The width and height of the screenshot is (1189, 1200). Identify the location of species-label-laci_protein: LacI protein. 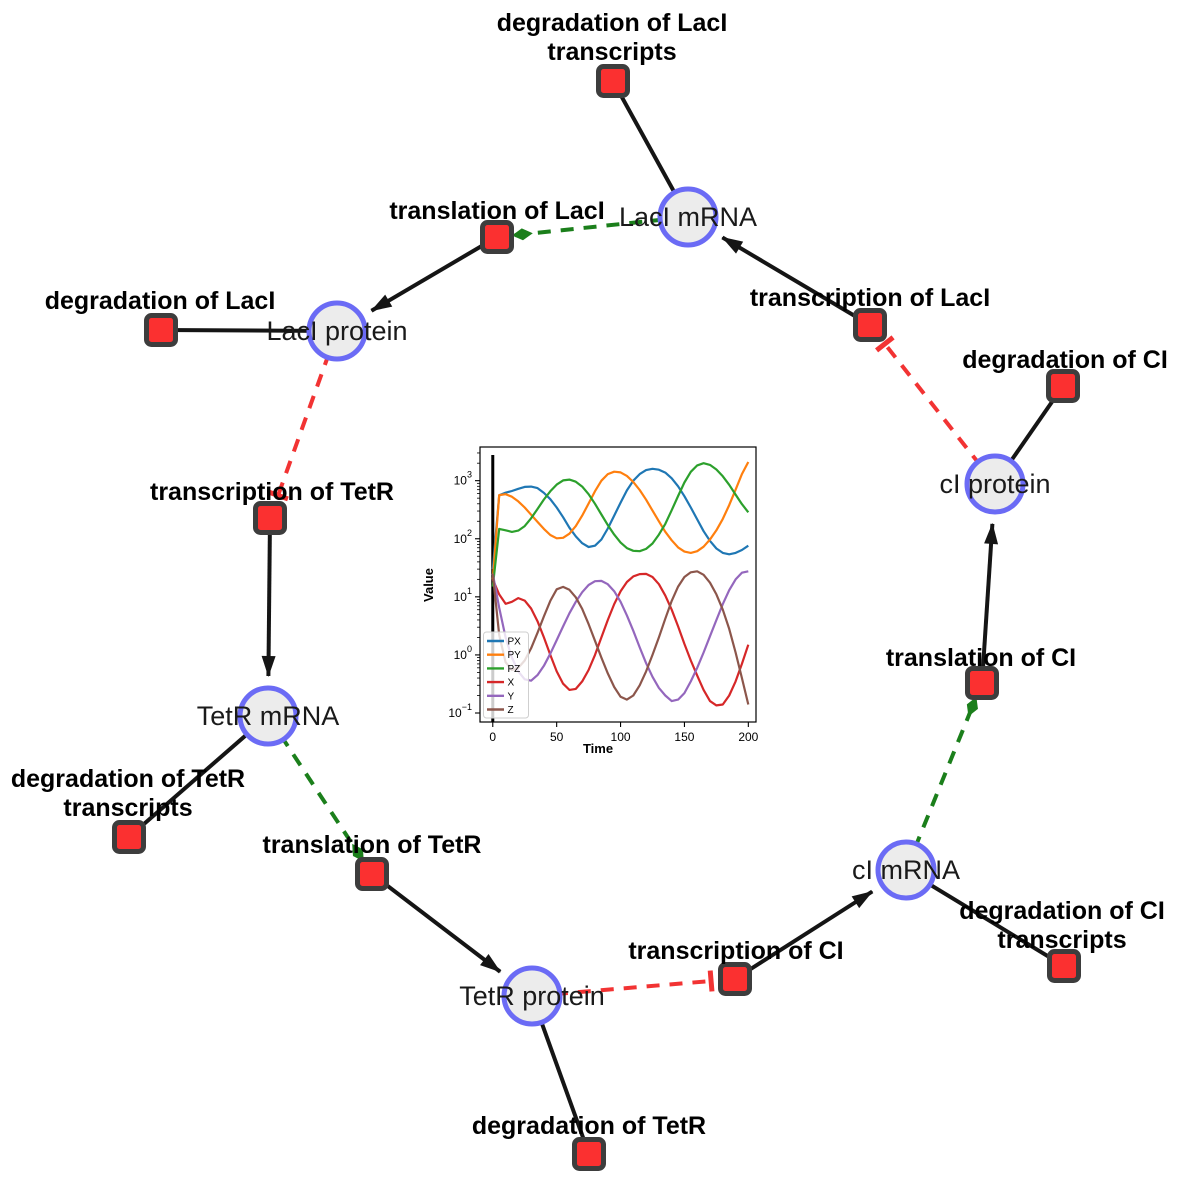
(336, 331).